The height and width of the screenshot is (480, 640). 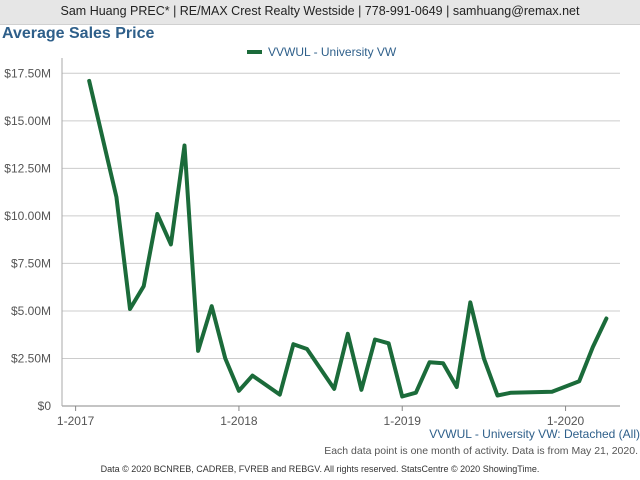 I want to click on y-tick-label: $7.50M, so click(x=31, y=263).